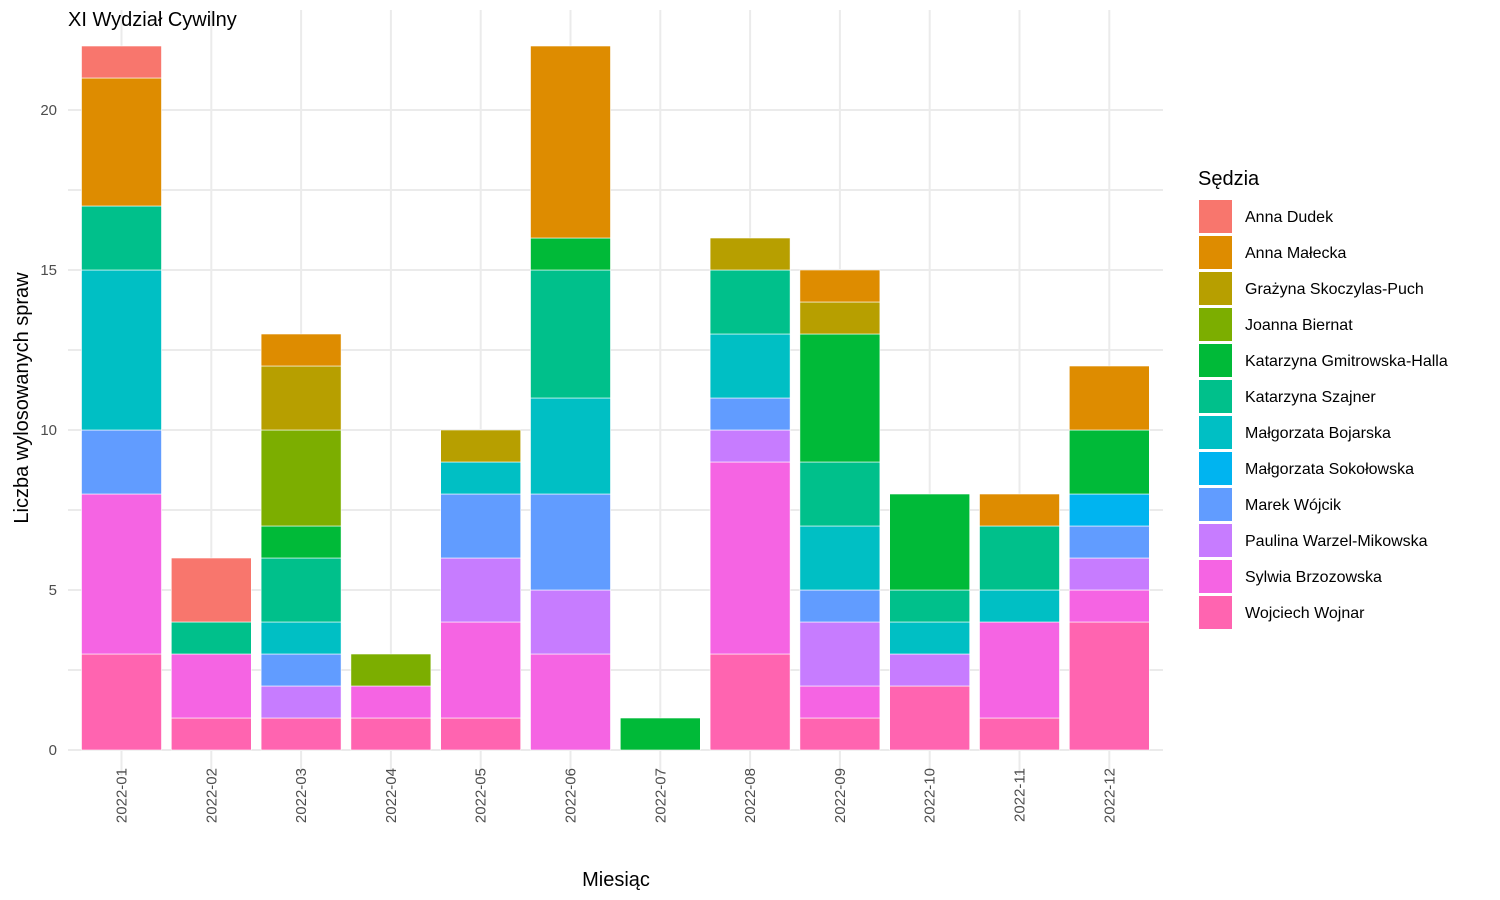 Image resolution: width=1500 pixels, height=900 pixels. What do you see at coordinates (211, 795) in the screenshot?
I see `x-tick-label: 2022-02` at bounding box center [211, 795].